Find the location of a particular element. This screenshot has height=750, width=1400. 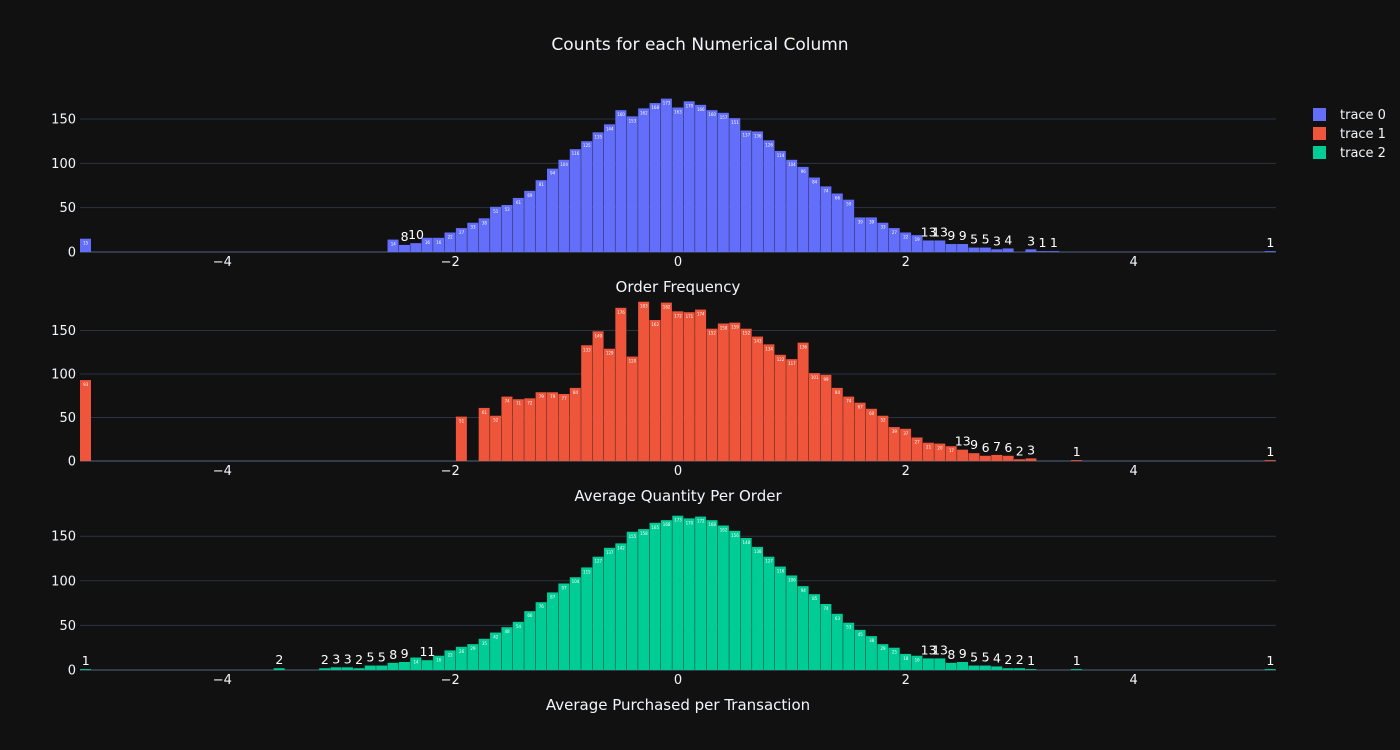

legend-item-trace-1: trace 1 is located at coordinates (1349, 134).